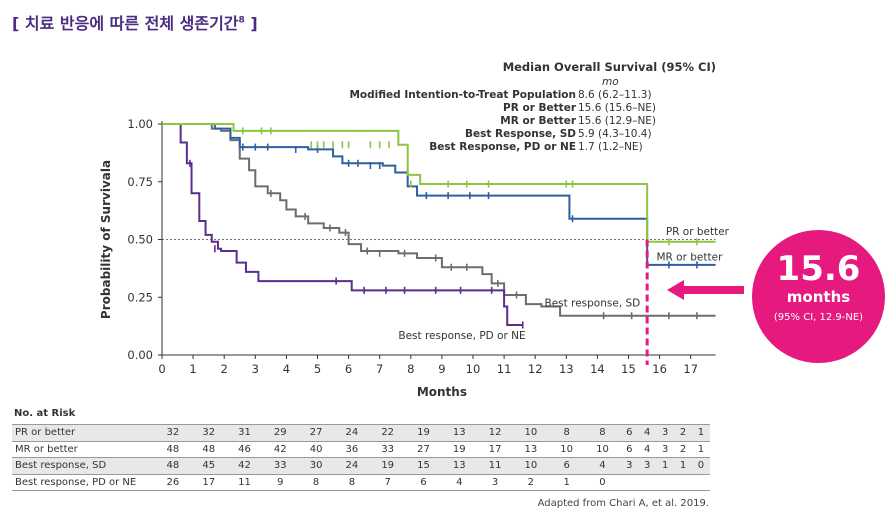 The image size is (889, 515). What do you see at coordinates (255, 369) in the screenshot?
I see `x-tick-label: 3` at bounding box center [255, 369].